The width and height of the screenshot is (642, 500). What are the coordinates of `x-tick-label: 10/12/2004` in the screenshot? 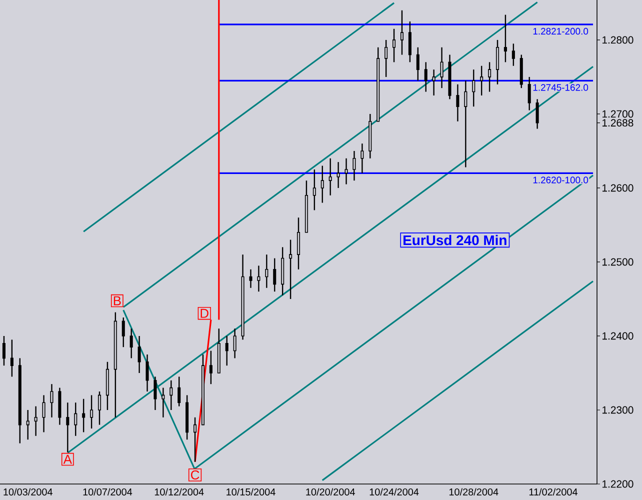 It's located at (179, 492).